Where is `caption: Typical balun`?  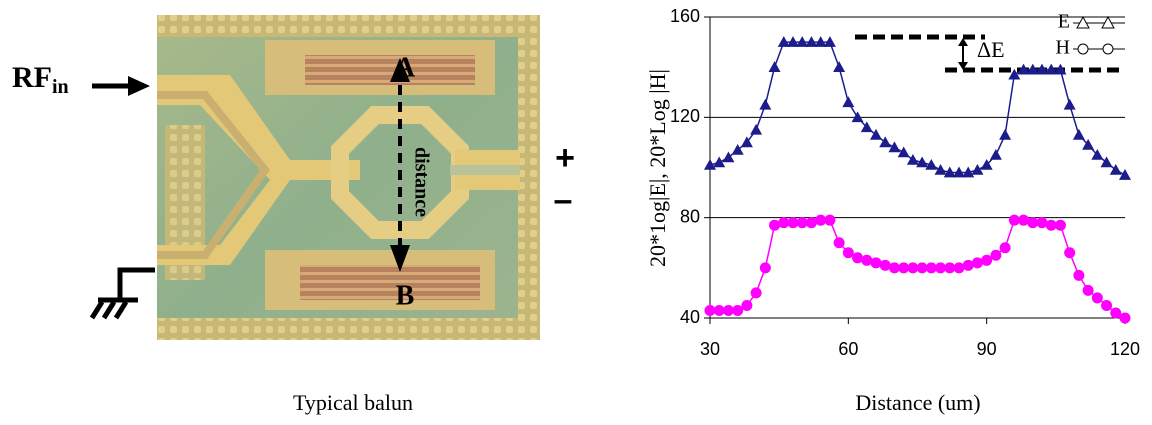
caption: Typical balun is located at coordinates (353, 402).